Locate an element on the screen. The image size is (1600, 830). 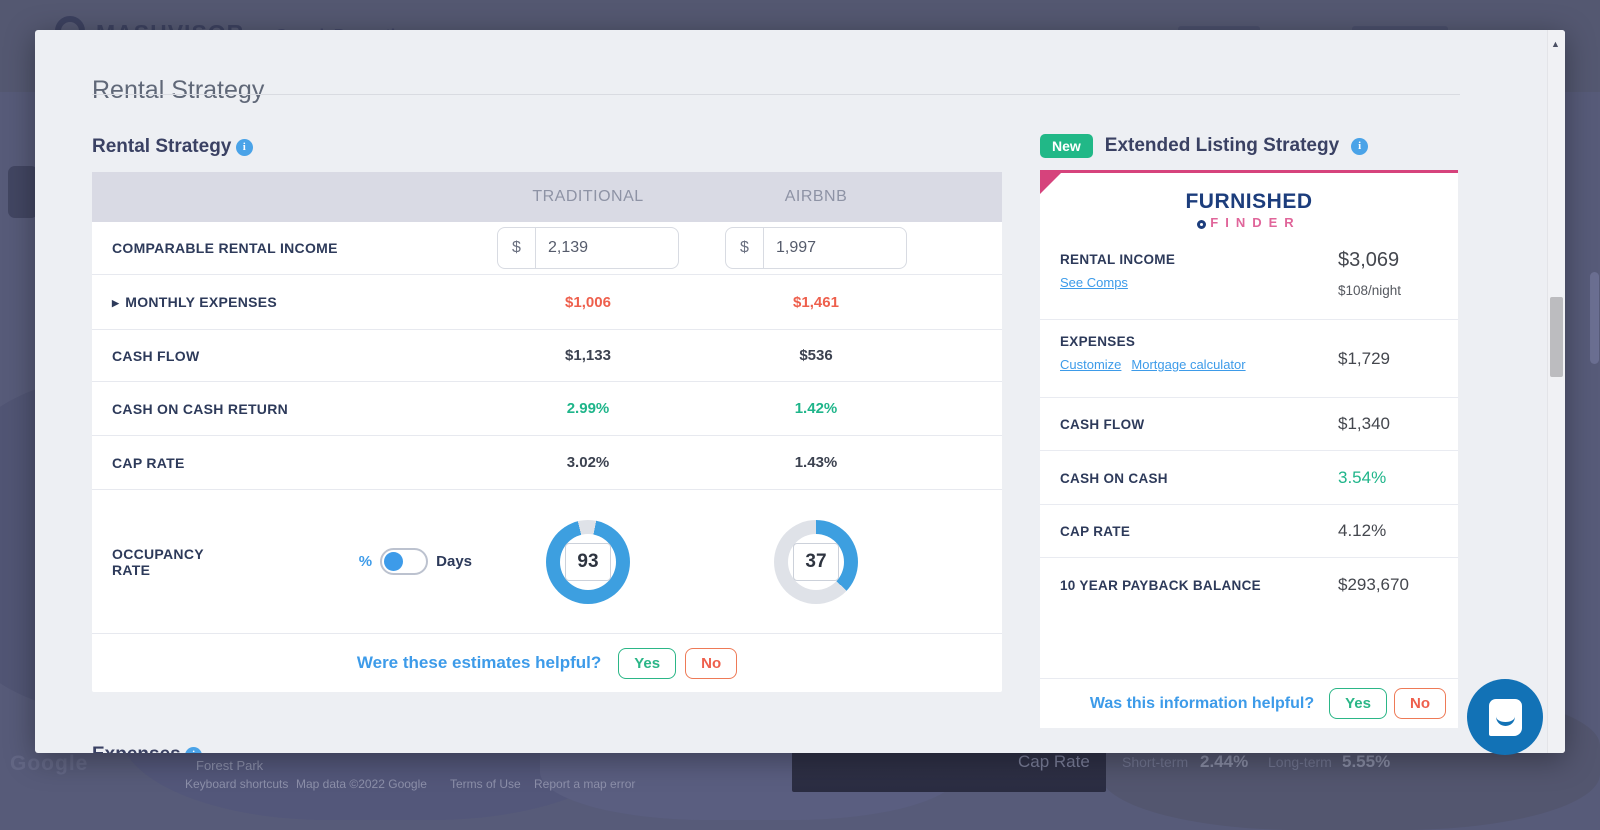
new-badge: New is located at coordinates (1066, 146).